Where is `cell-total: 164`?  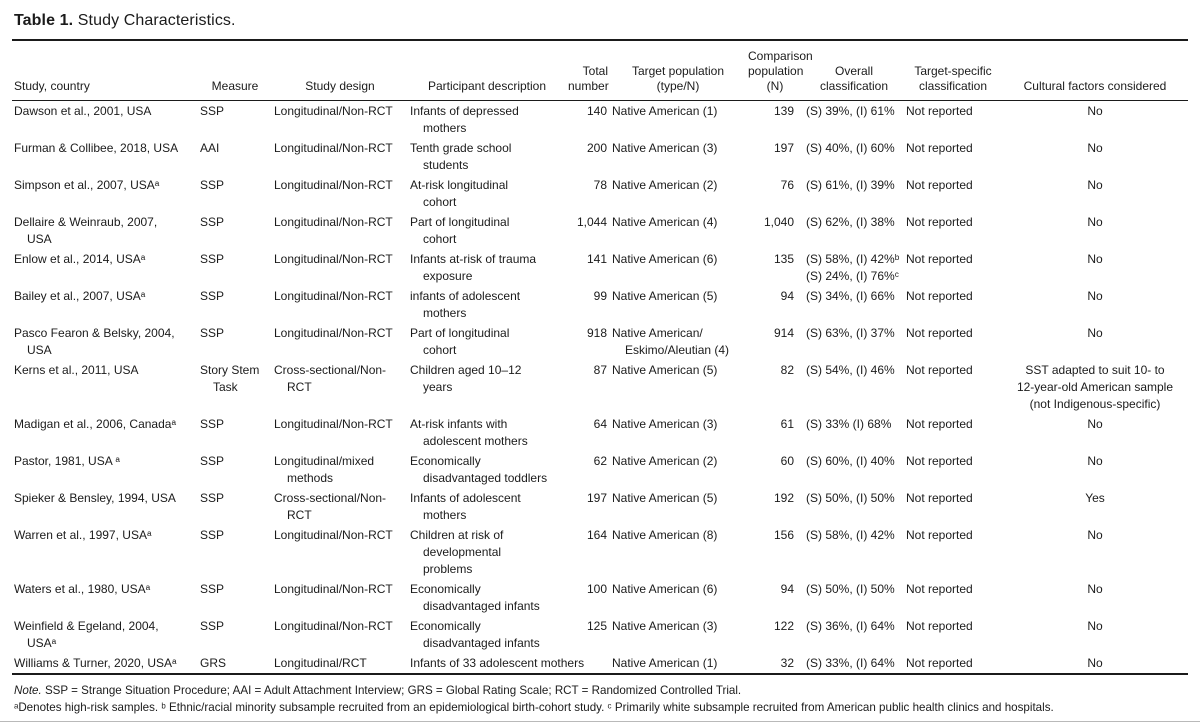
cell-total: 164 is located at coordinates (596, 535).